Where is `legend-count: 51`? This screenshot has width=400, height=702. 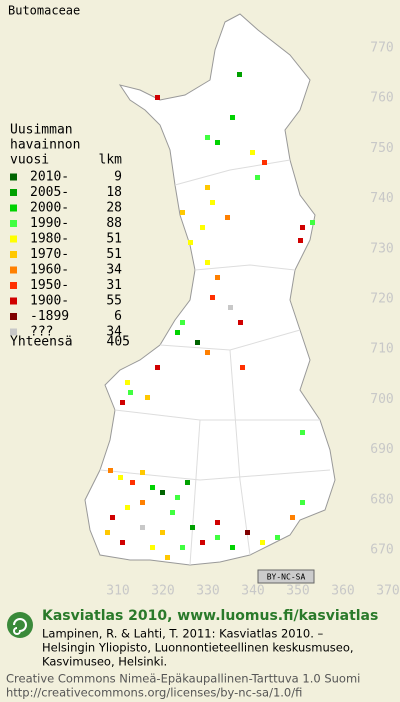 legend-count: 51 is located at coordinates (114, 239).